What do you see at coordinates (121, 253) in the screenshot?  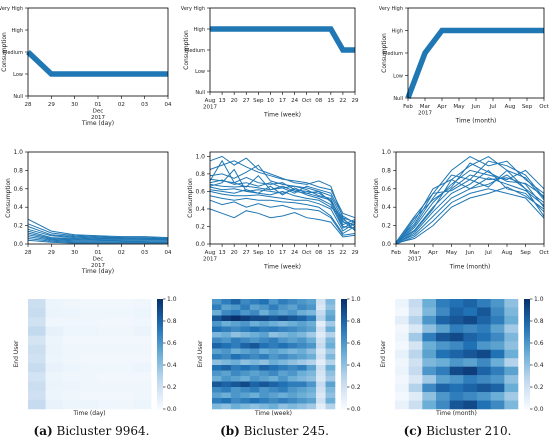 I see `x-tick-label: 02` at bounding box center [121, 253].